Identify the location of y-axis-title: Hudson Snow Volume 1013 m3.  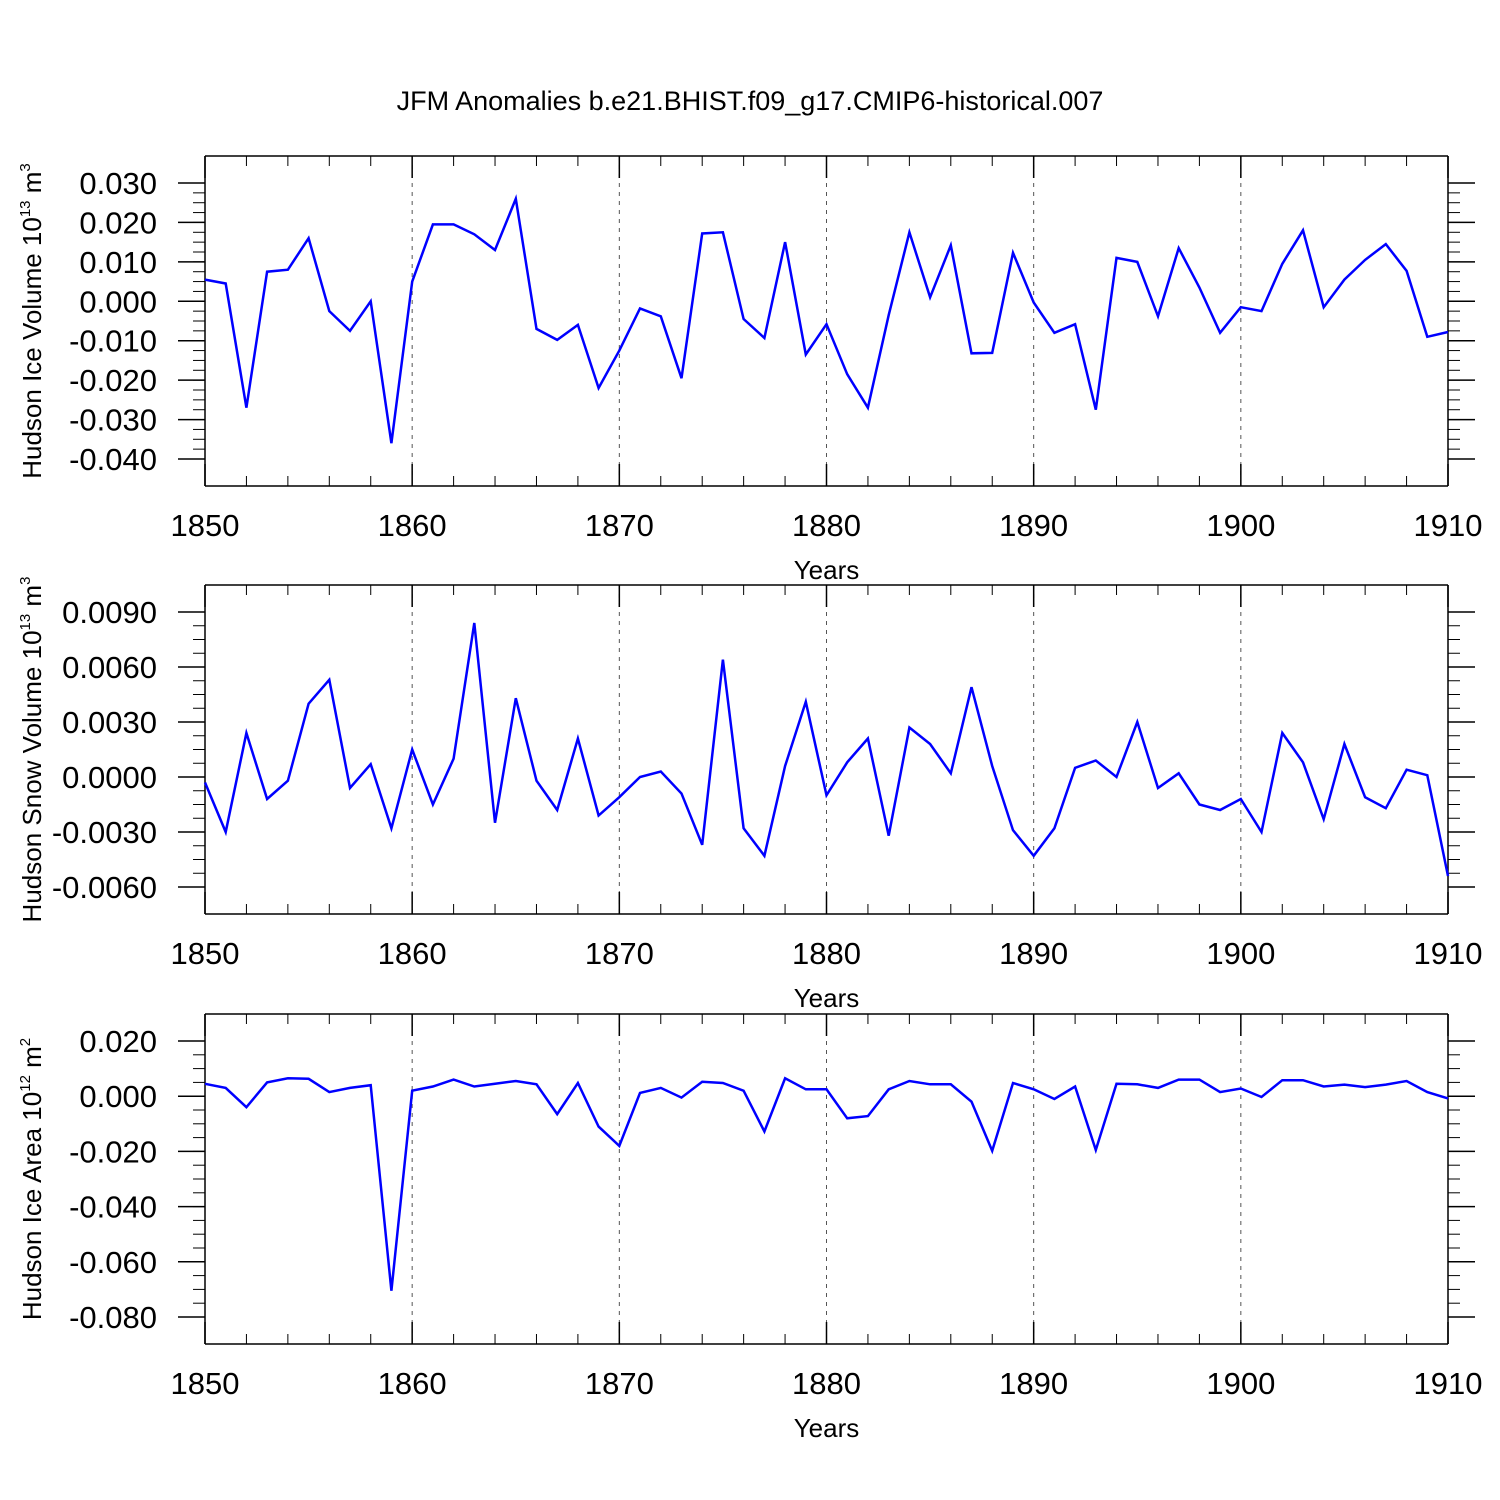
(32, 750).